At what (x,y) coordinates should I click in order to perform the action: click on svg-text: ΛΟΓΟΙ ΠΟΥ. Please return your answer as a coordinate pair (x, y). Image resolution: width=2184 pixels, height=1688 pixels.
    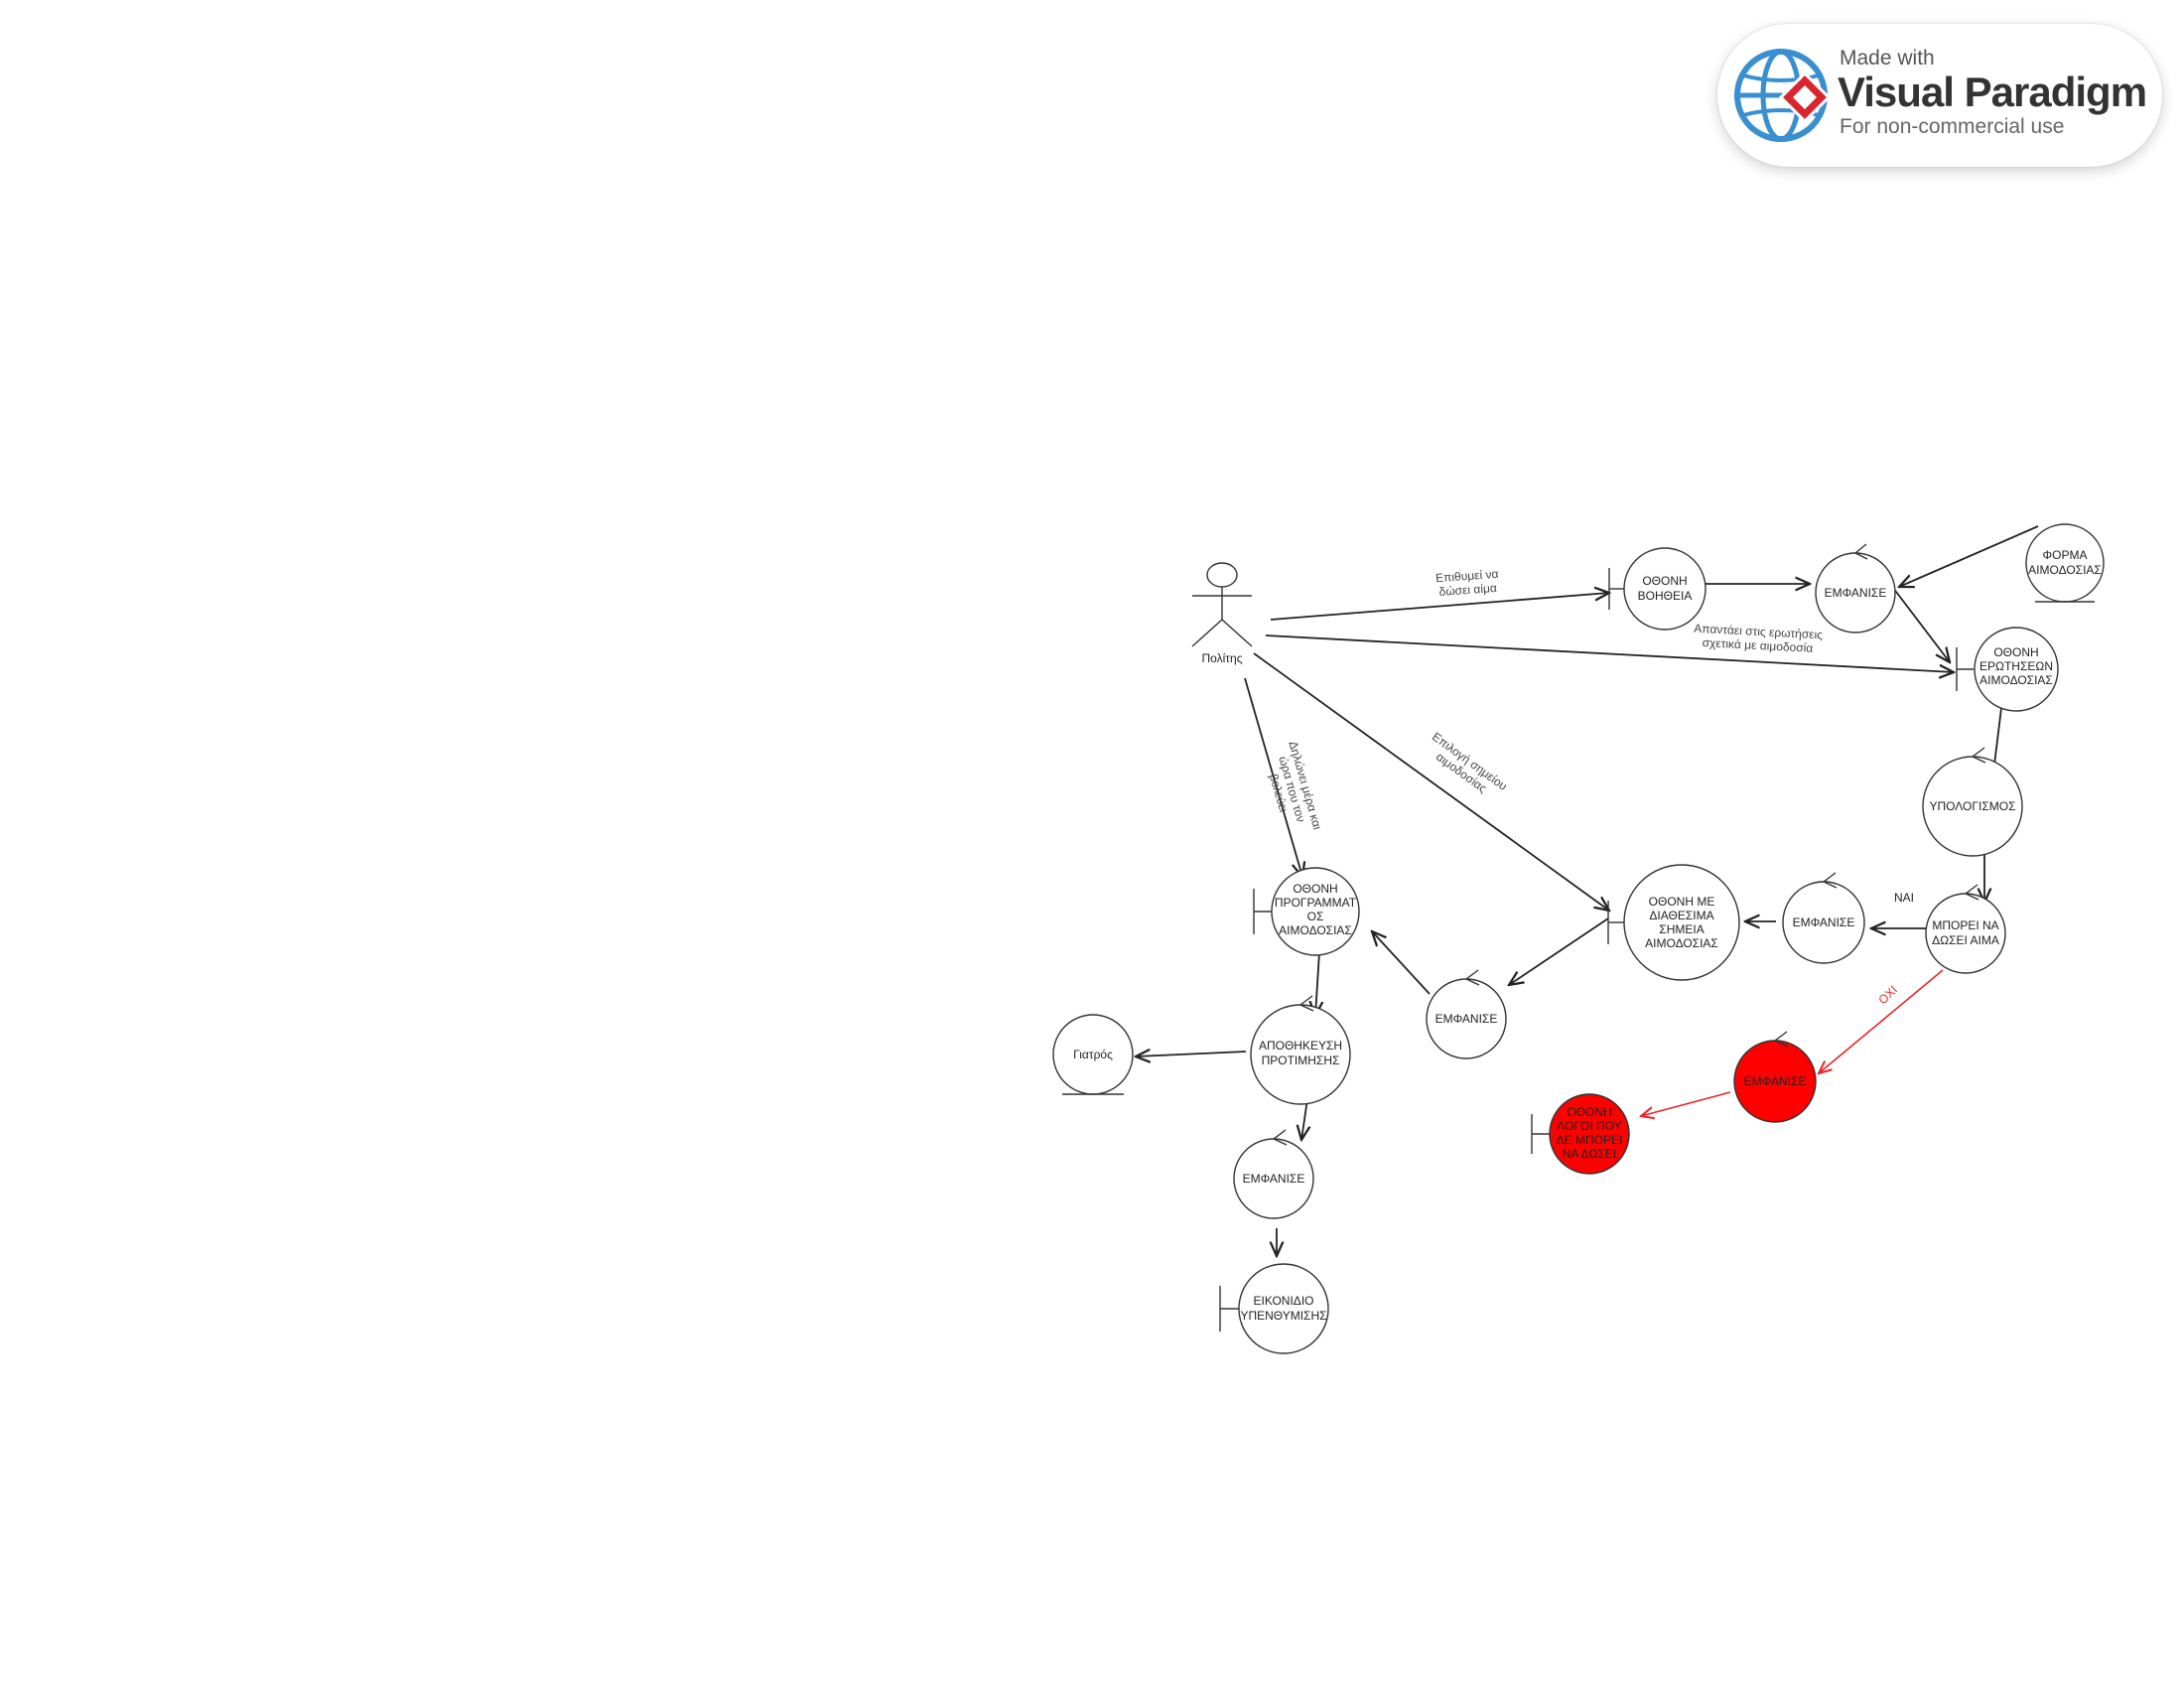
    Looking at the image, I should click on (1589, 1126).